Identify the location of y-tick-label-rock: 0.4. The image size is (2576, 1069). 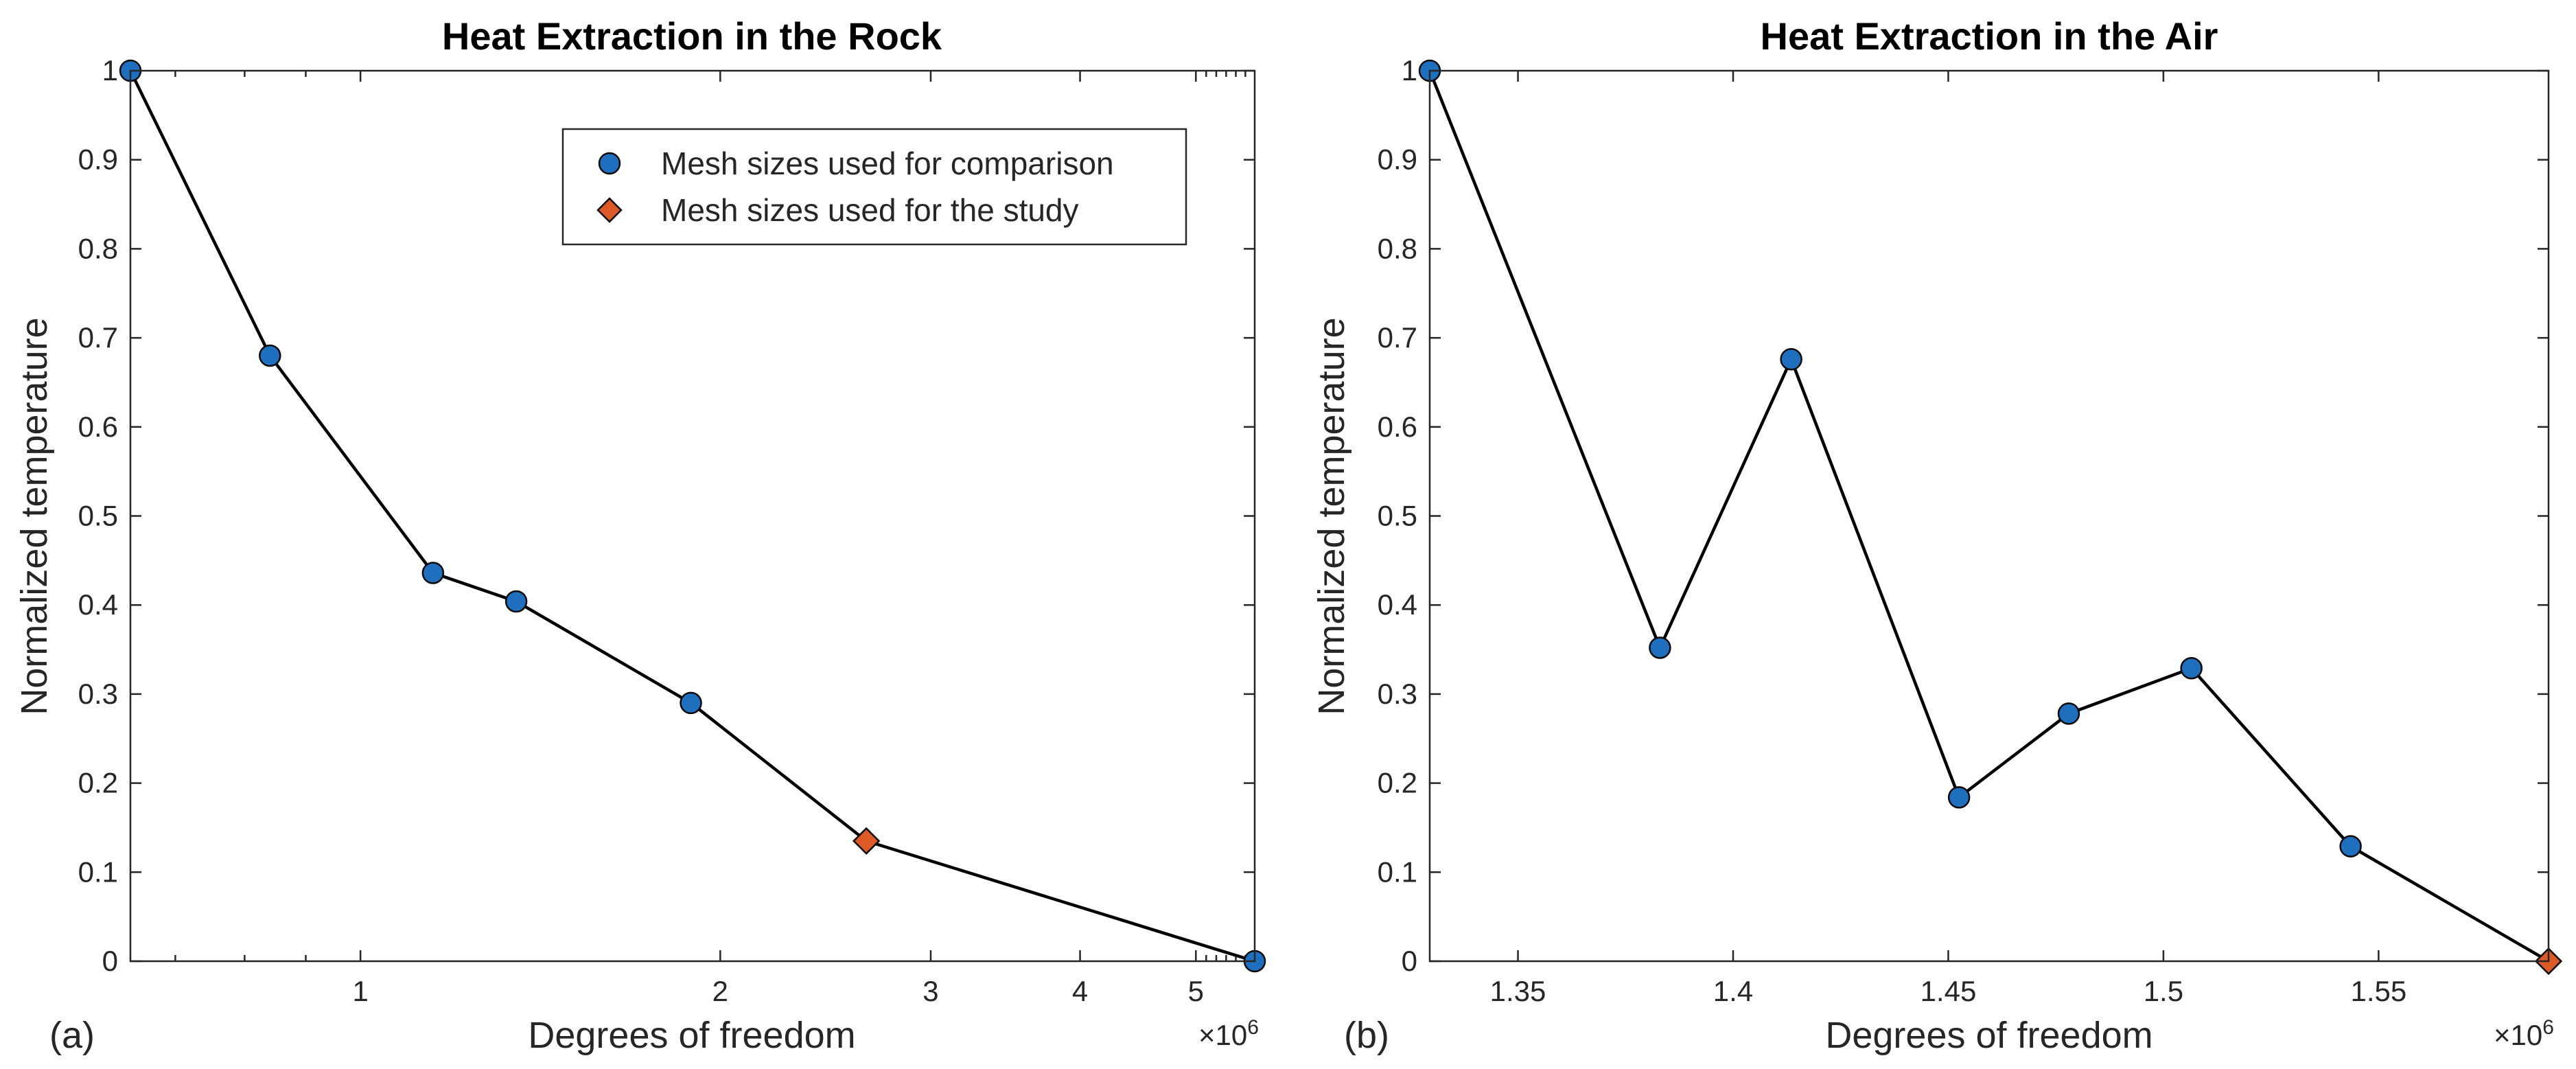
(98, 604).